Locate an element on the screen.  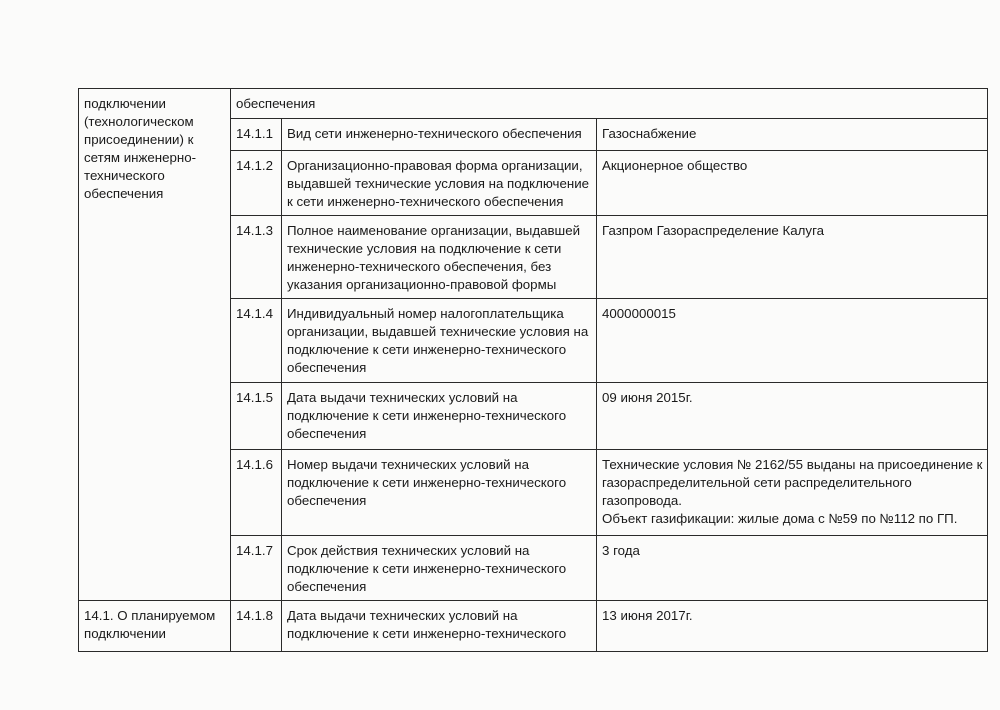
cell-text: 4000000015 is located at coordinates (639, 313).